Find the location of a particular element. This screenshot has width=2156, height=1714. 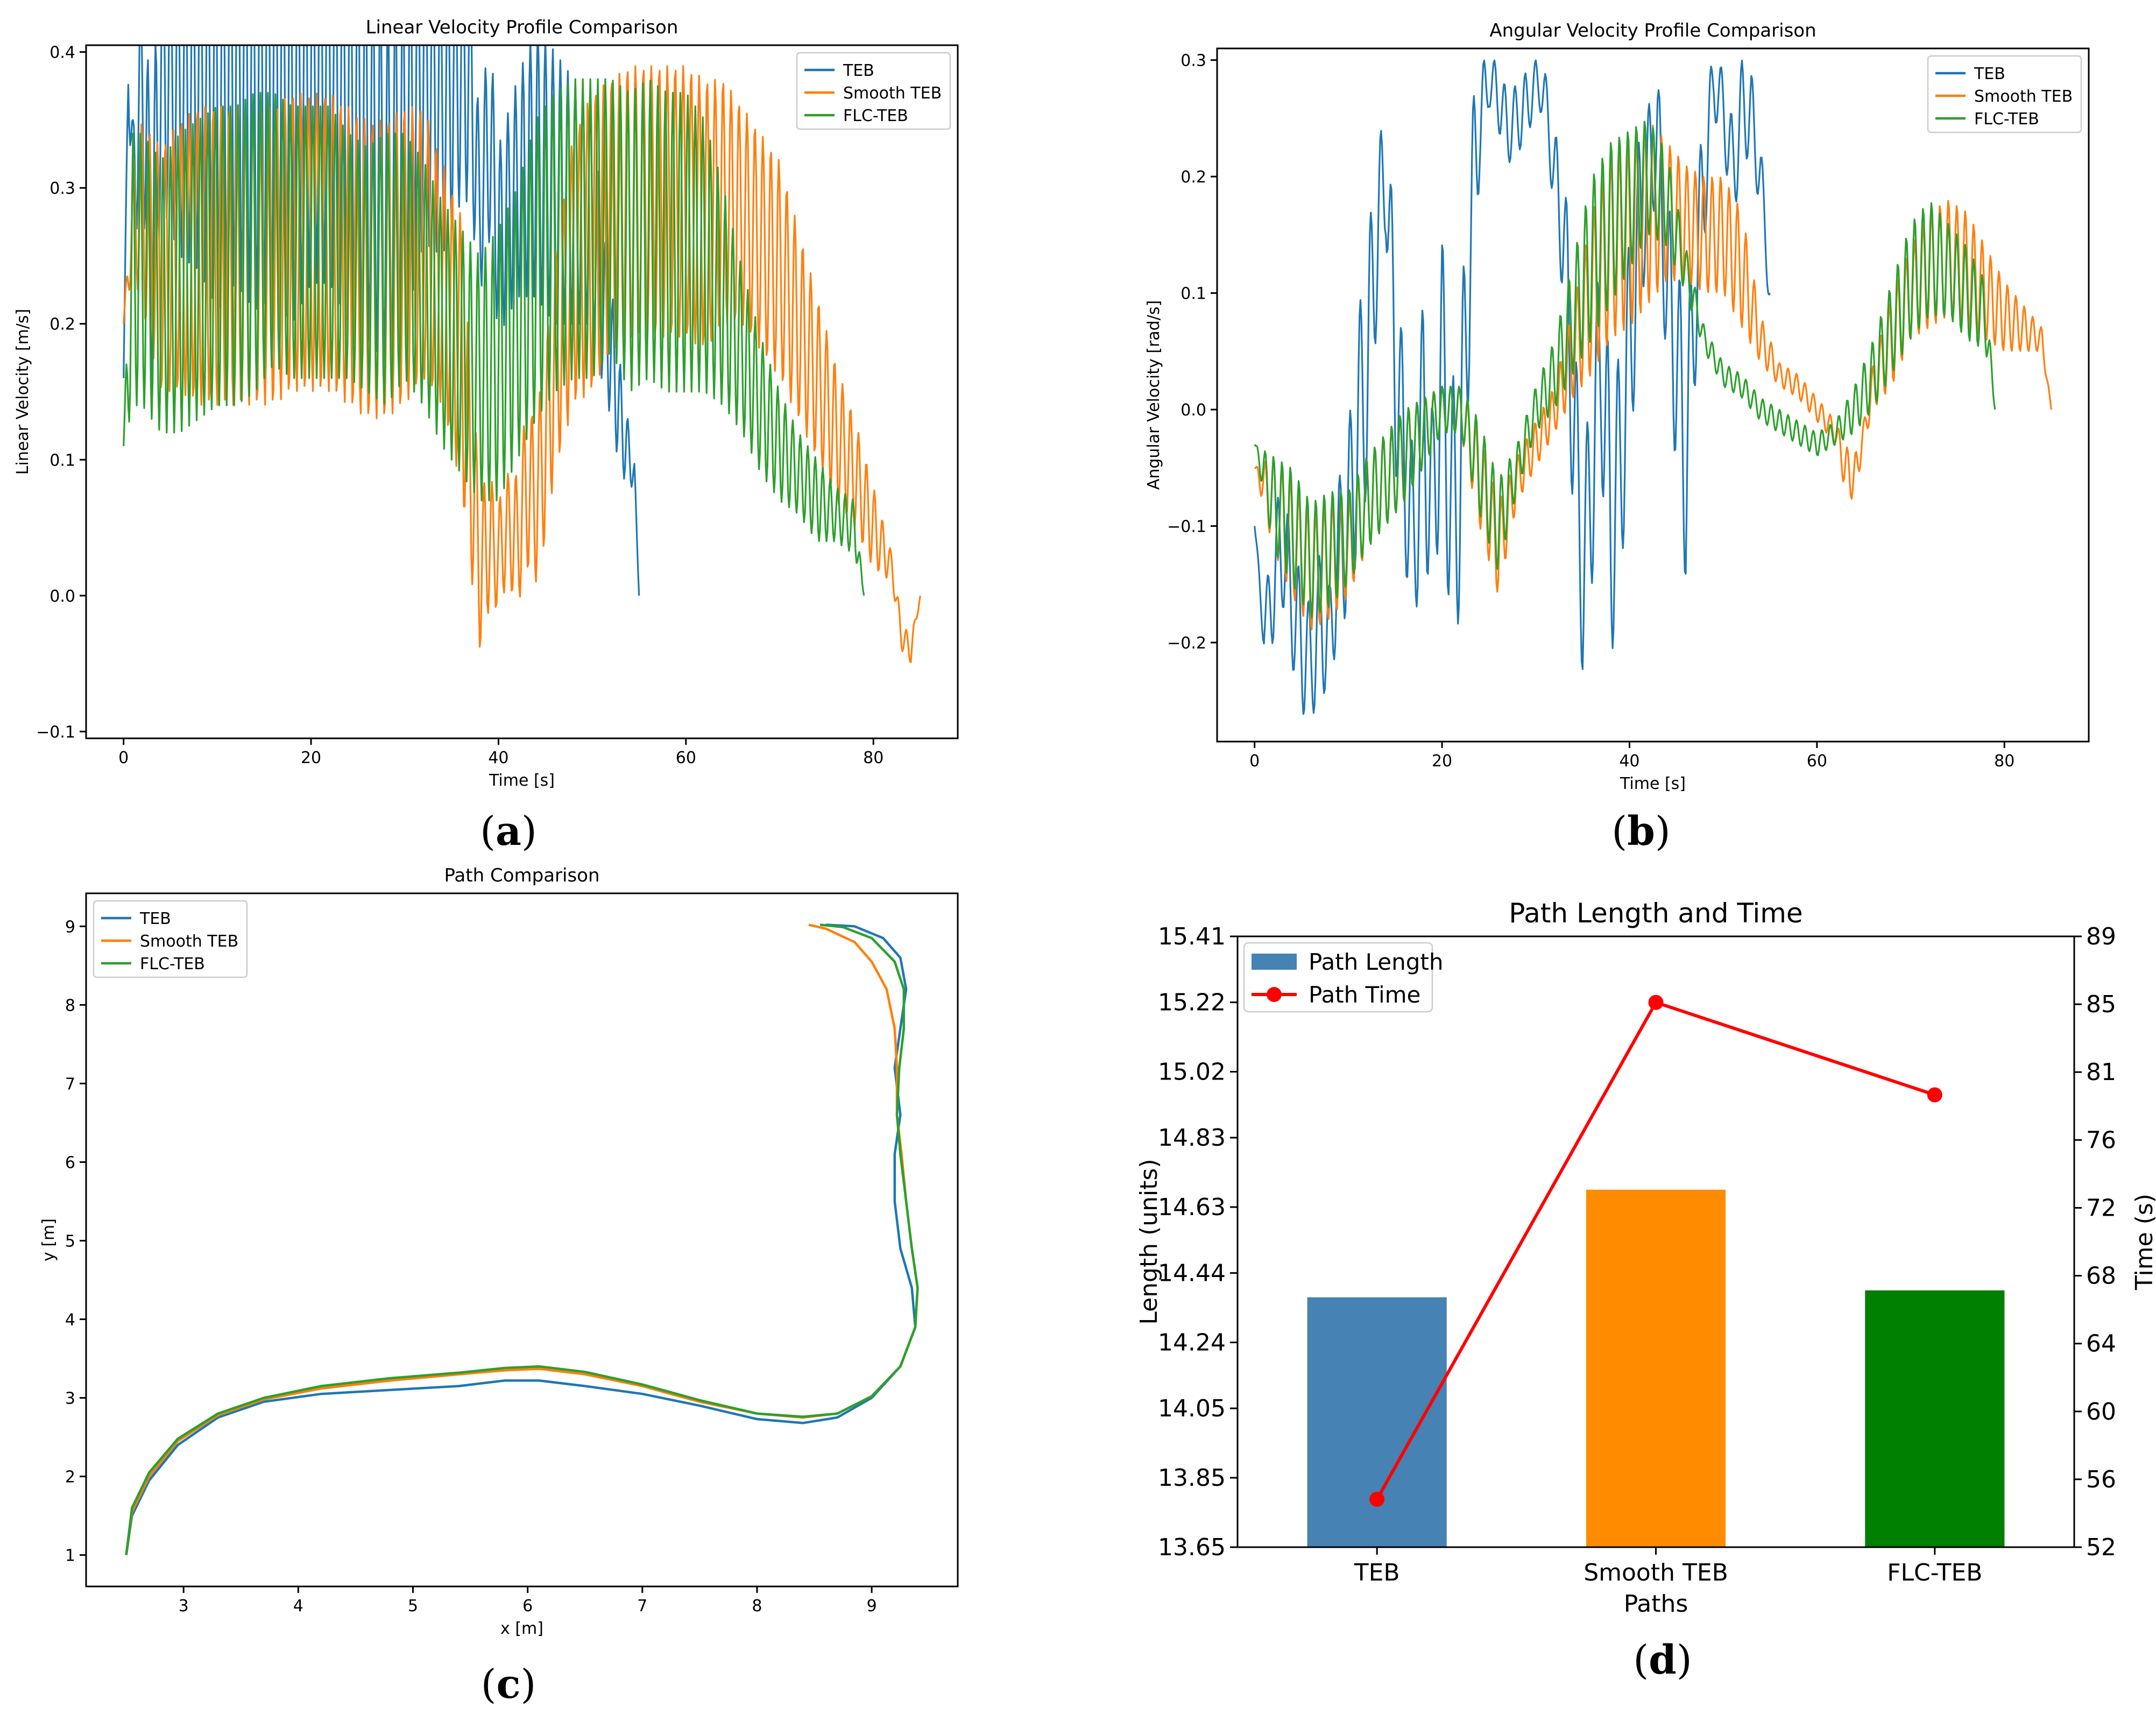

y2-tick-label: 81 is located at coordinates (2101, 1072).